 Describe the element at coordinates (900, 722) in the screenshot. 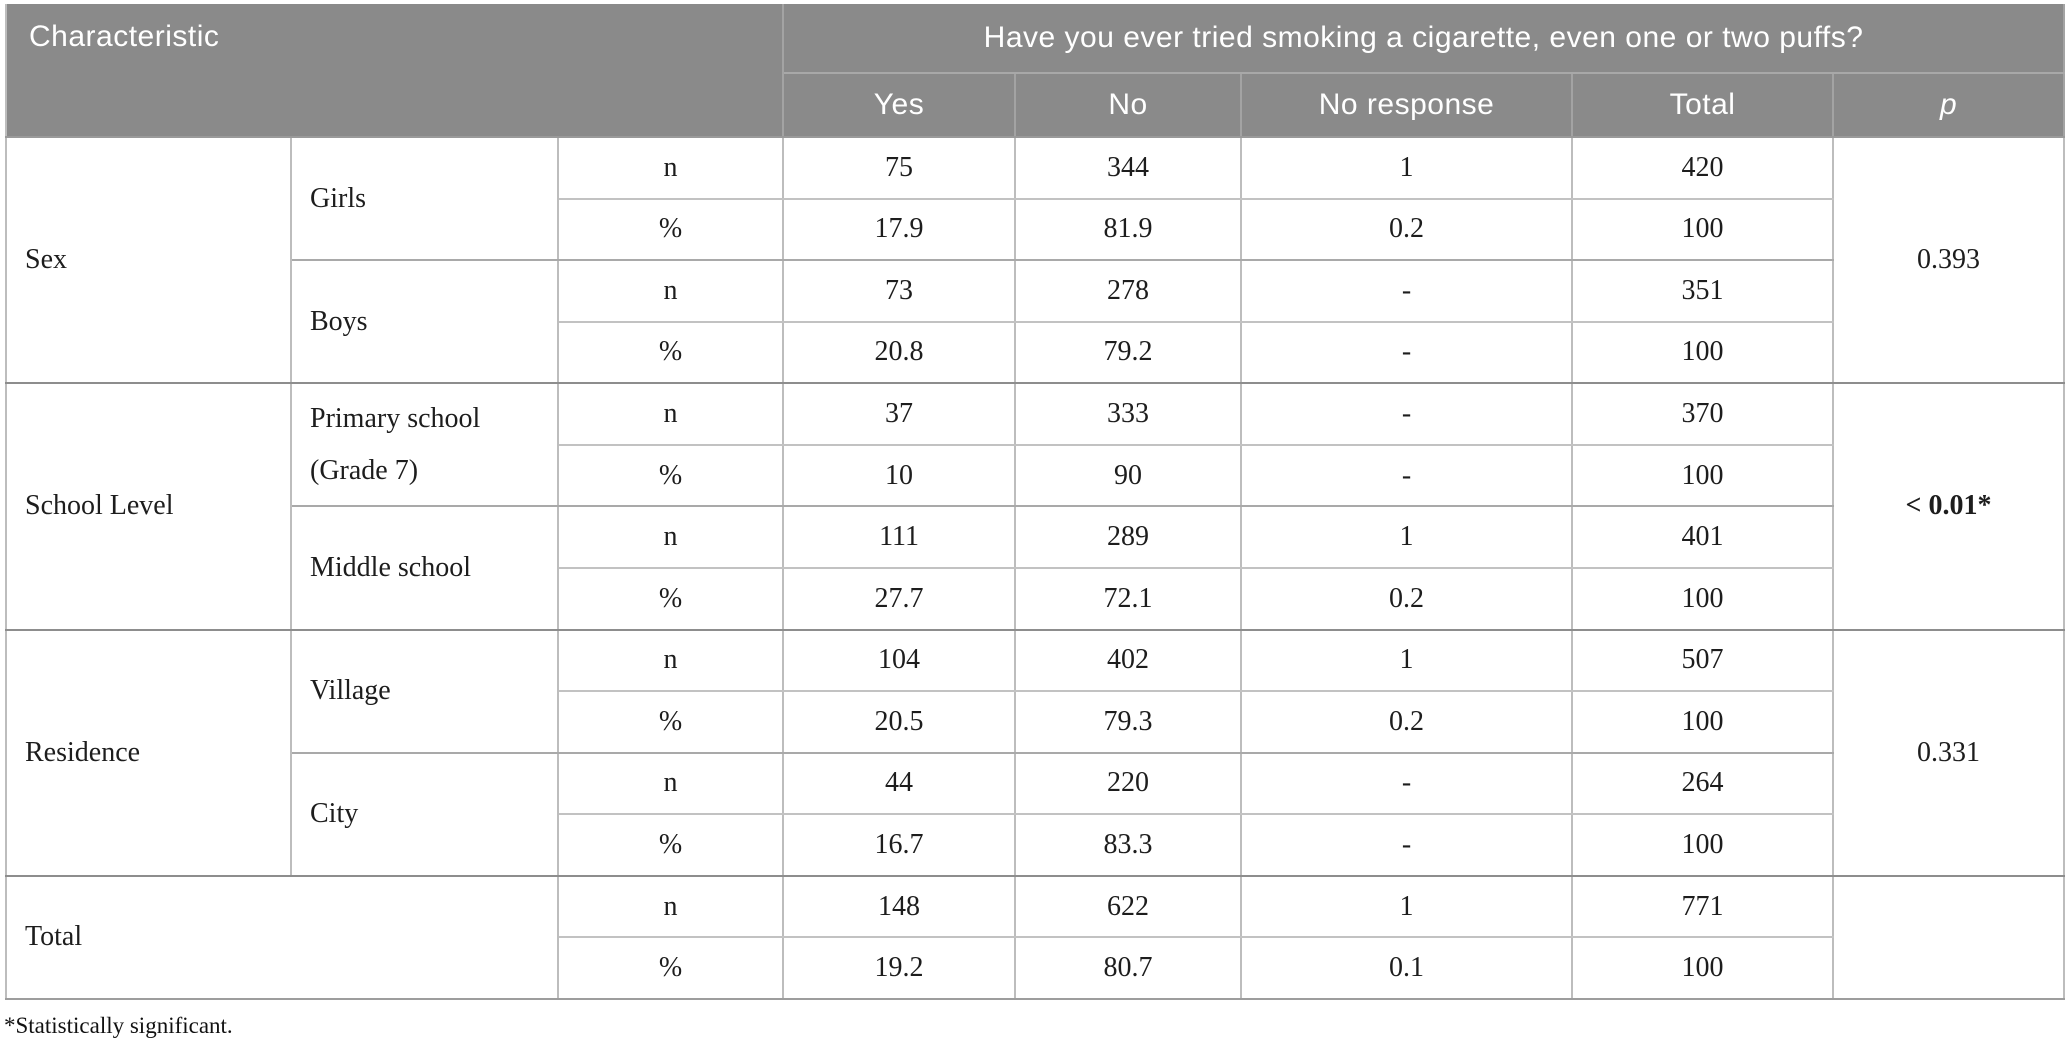

I see `value-cell: 20.5` at that location.